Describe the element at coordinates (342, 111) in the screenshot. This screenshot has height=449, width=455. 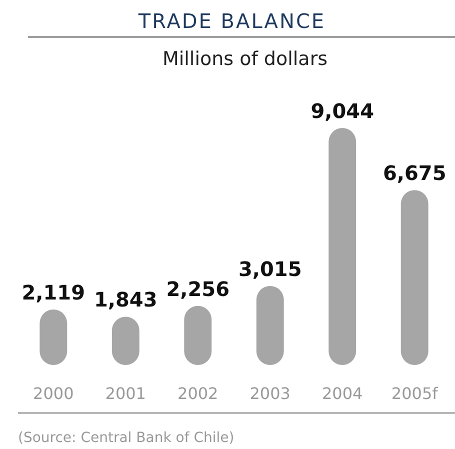
I see `data-label: 9,044` at that location.